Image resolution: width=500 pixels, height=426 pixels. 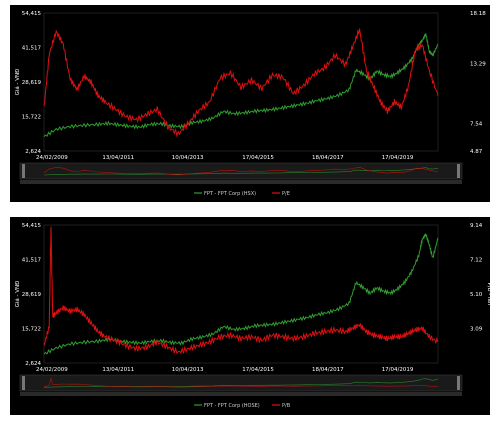 What do you see at coordinates (286, 406) in the screenshot?
I see `legend-label-ratio: P/B` at bounding box center [286, 406].